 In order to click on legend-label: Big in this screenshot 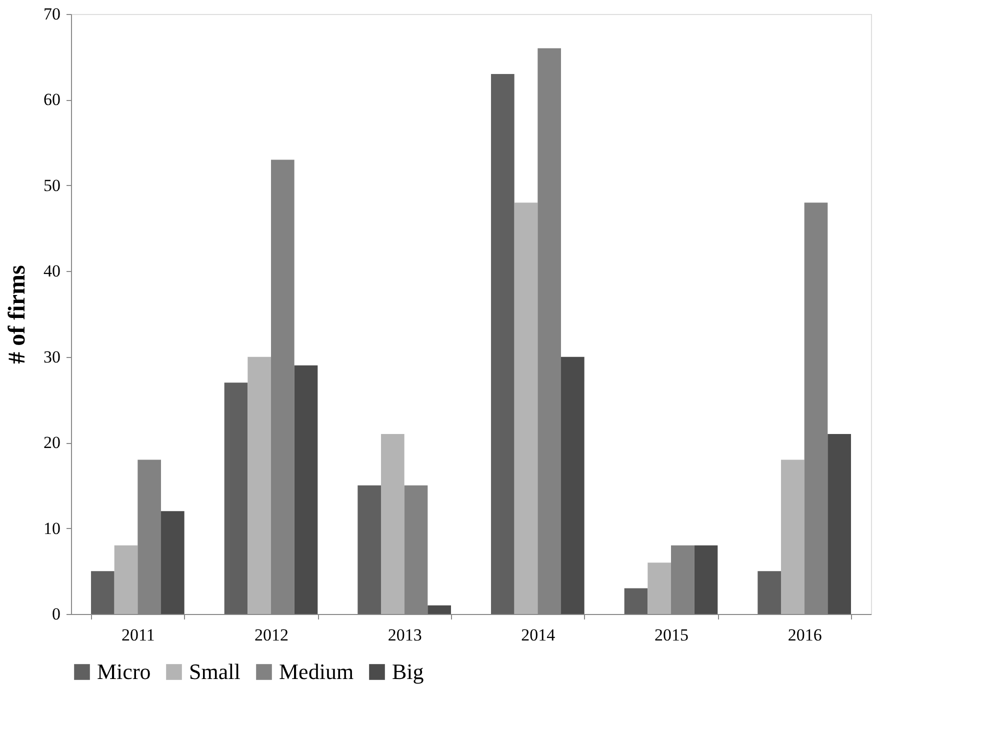, I will do `click(408, 671)`.